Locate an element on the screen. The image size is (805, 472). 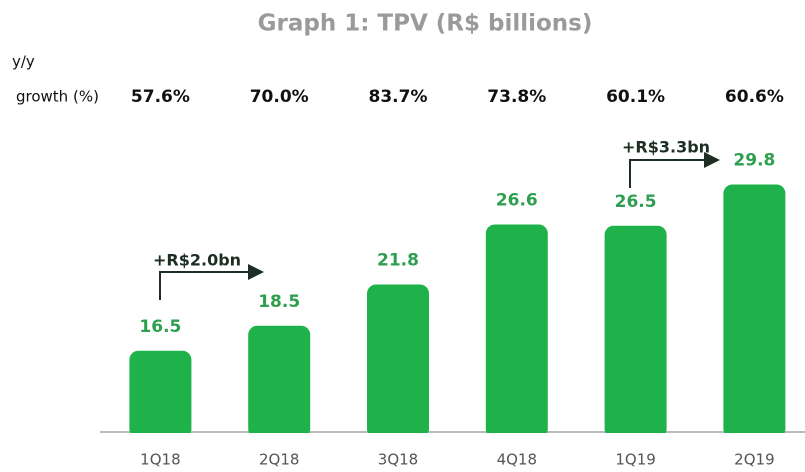
x-tick-label: 2Q19 is located at coordinates (754, 460).